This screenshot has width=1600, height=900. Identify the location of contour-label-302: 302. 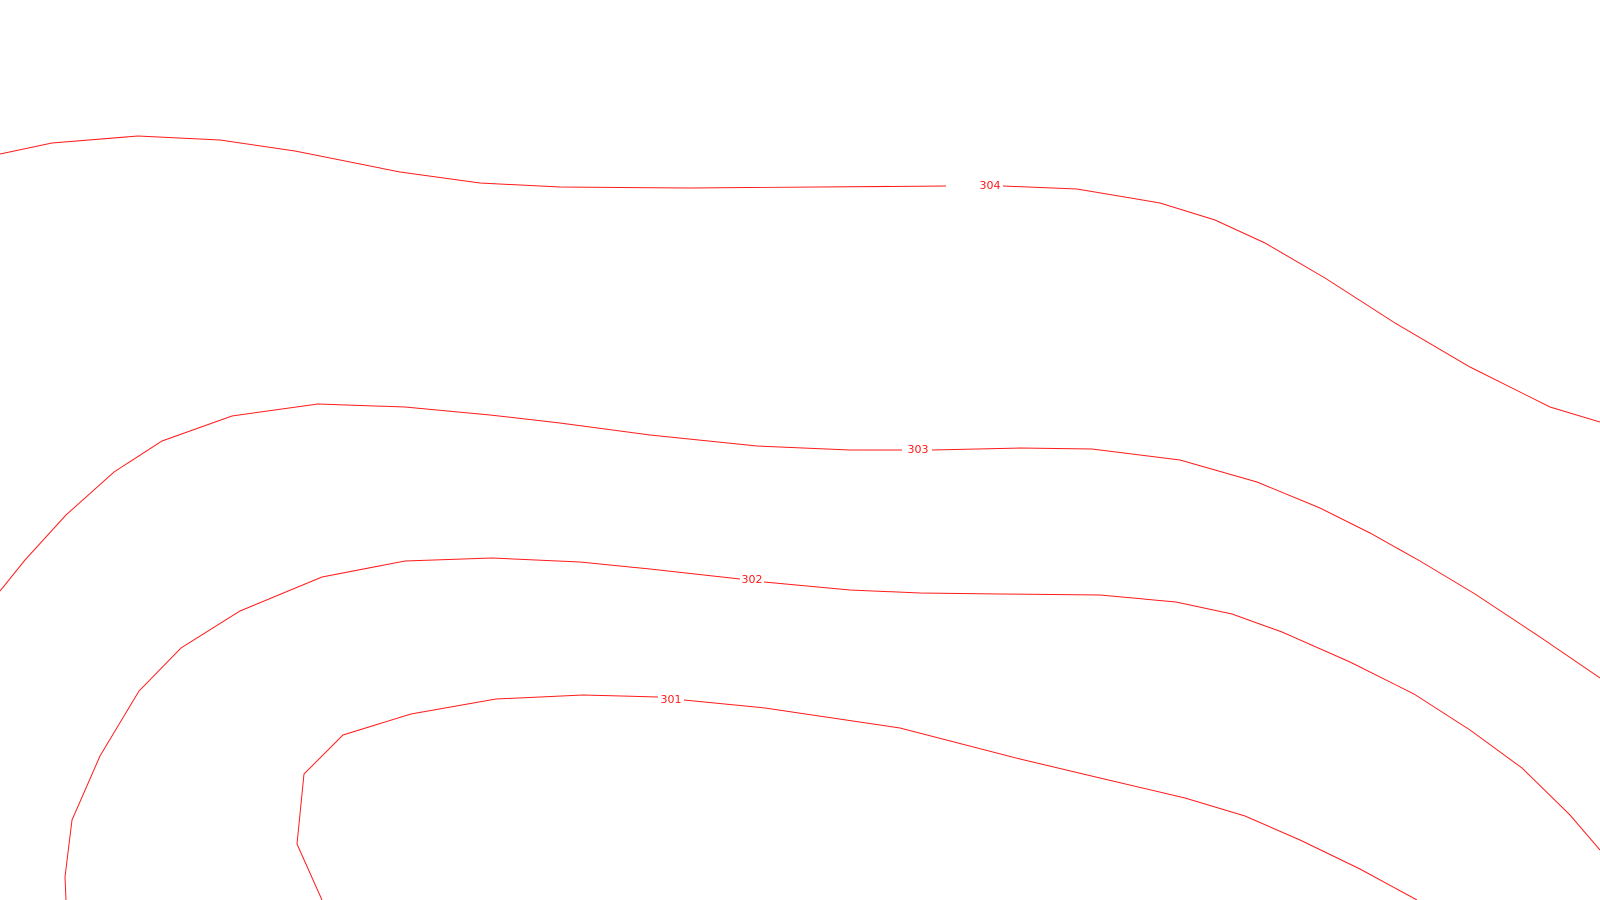
(752, 579).